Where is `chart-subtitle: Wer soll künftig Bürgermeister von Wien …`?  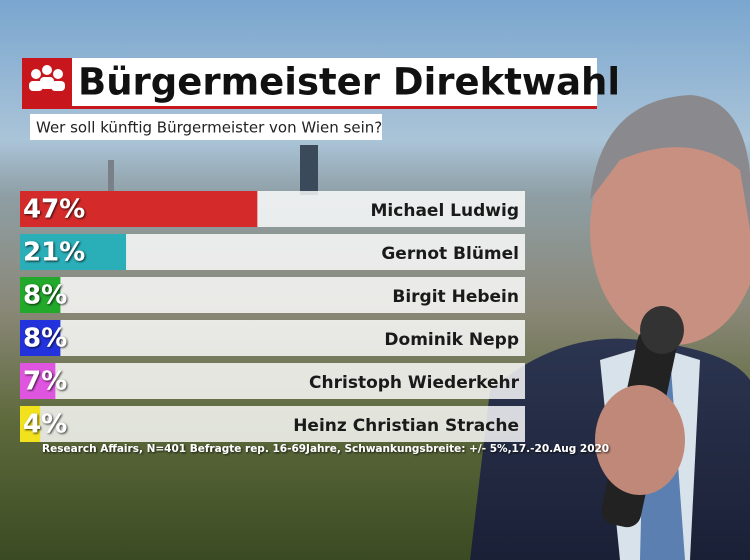 chart-subtitle: Wer soll künftig Bürgermeister von Wien … is located at coordinates (209, 128).